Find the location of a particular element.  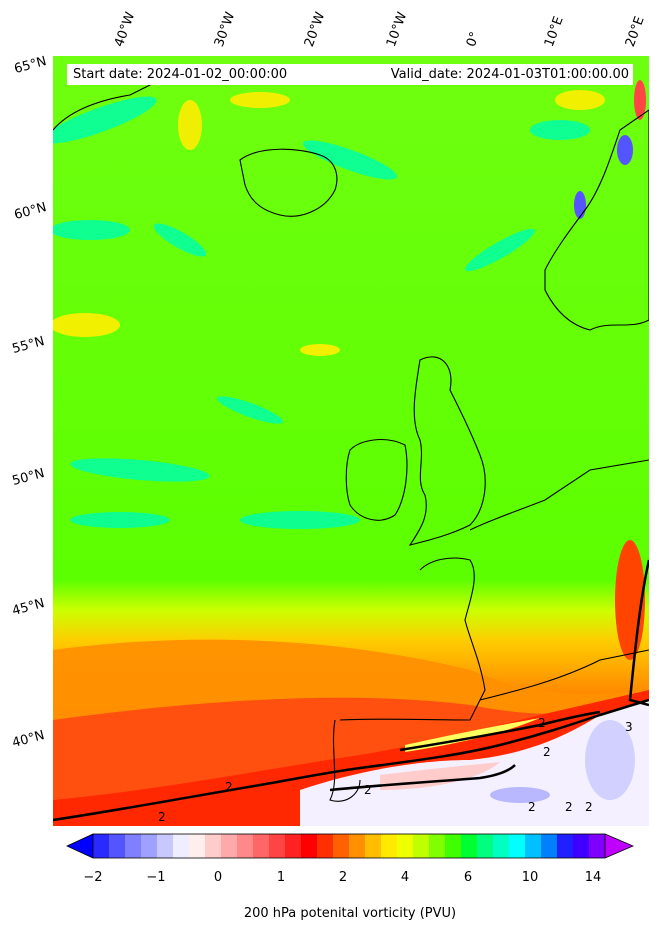

colorbar-tick: −1 is located at coordinates (156, 877).